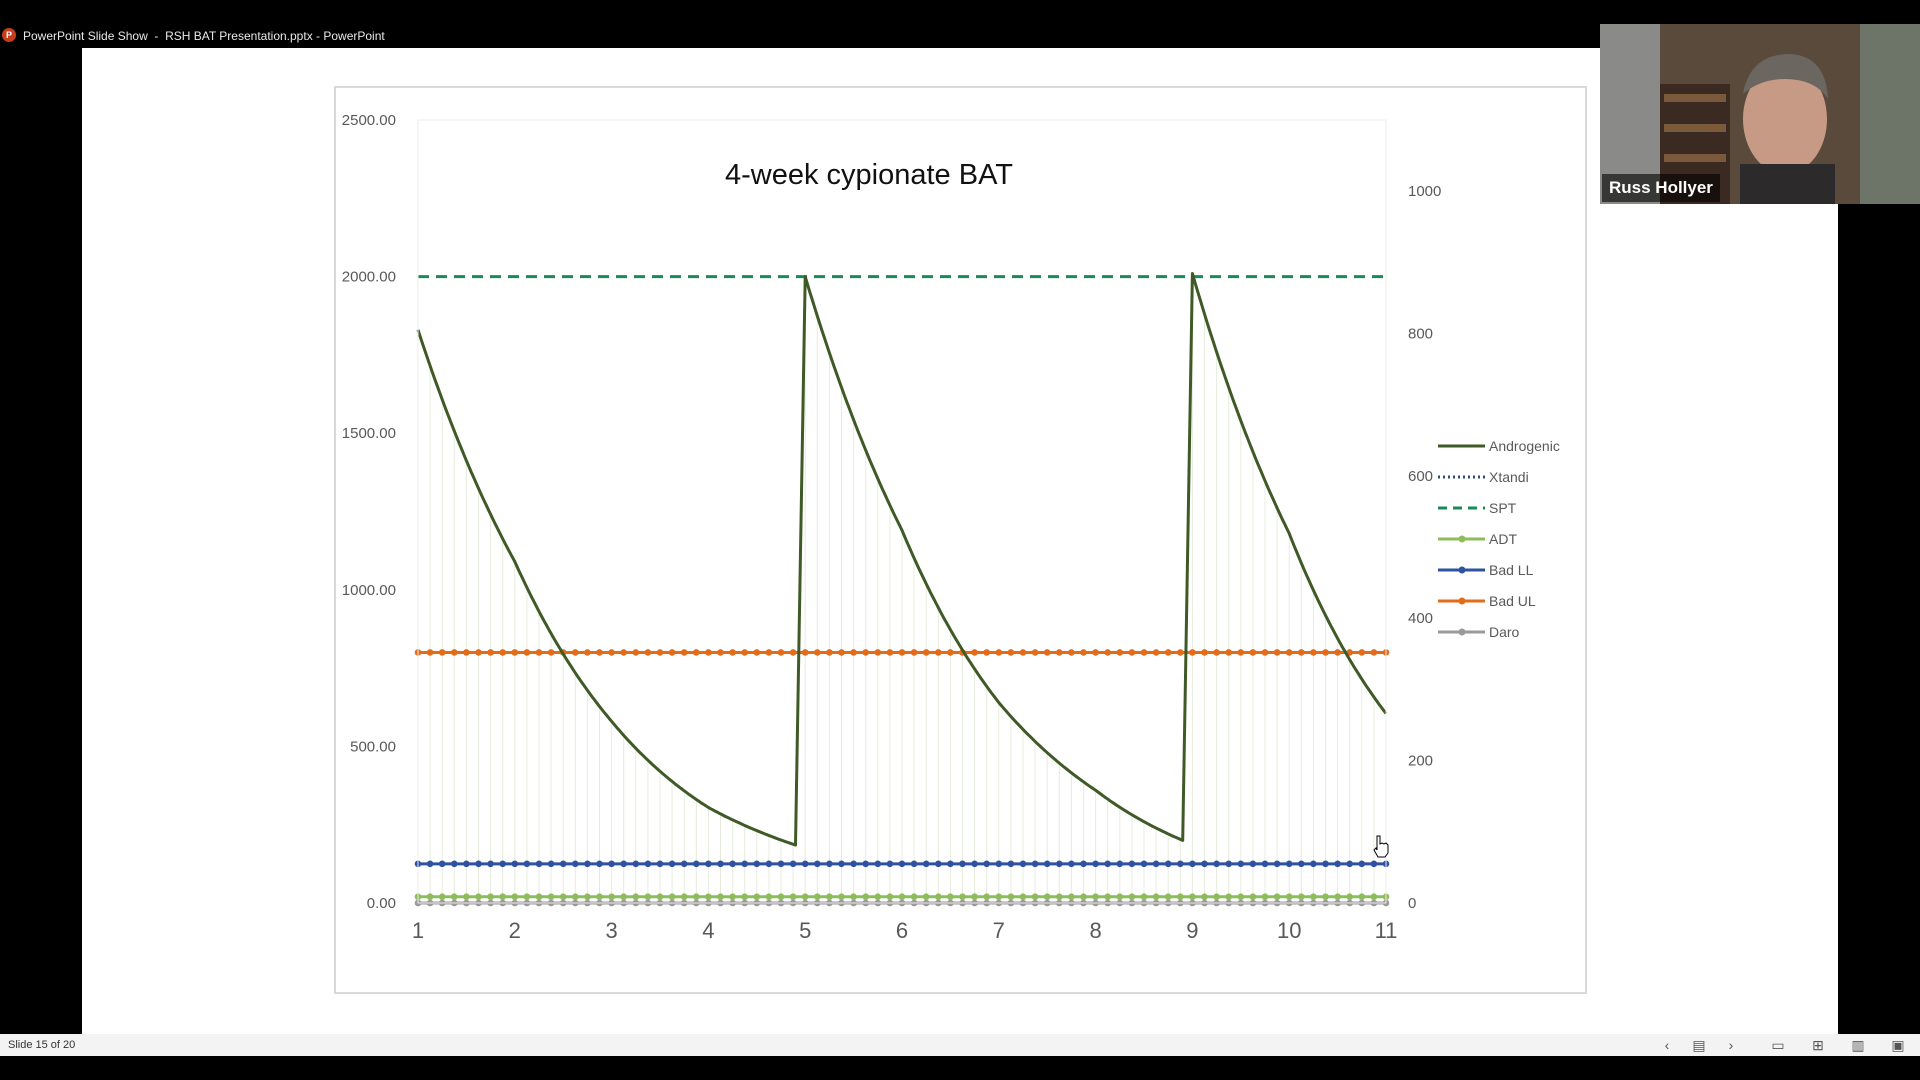  I want to click on slideshow-statusbar: Slide 15 of 20 ‹ ▤ › ▭ ⊞ ▥ ▣, so click(960, 1045).